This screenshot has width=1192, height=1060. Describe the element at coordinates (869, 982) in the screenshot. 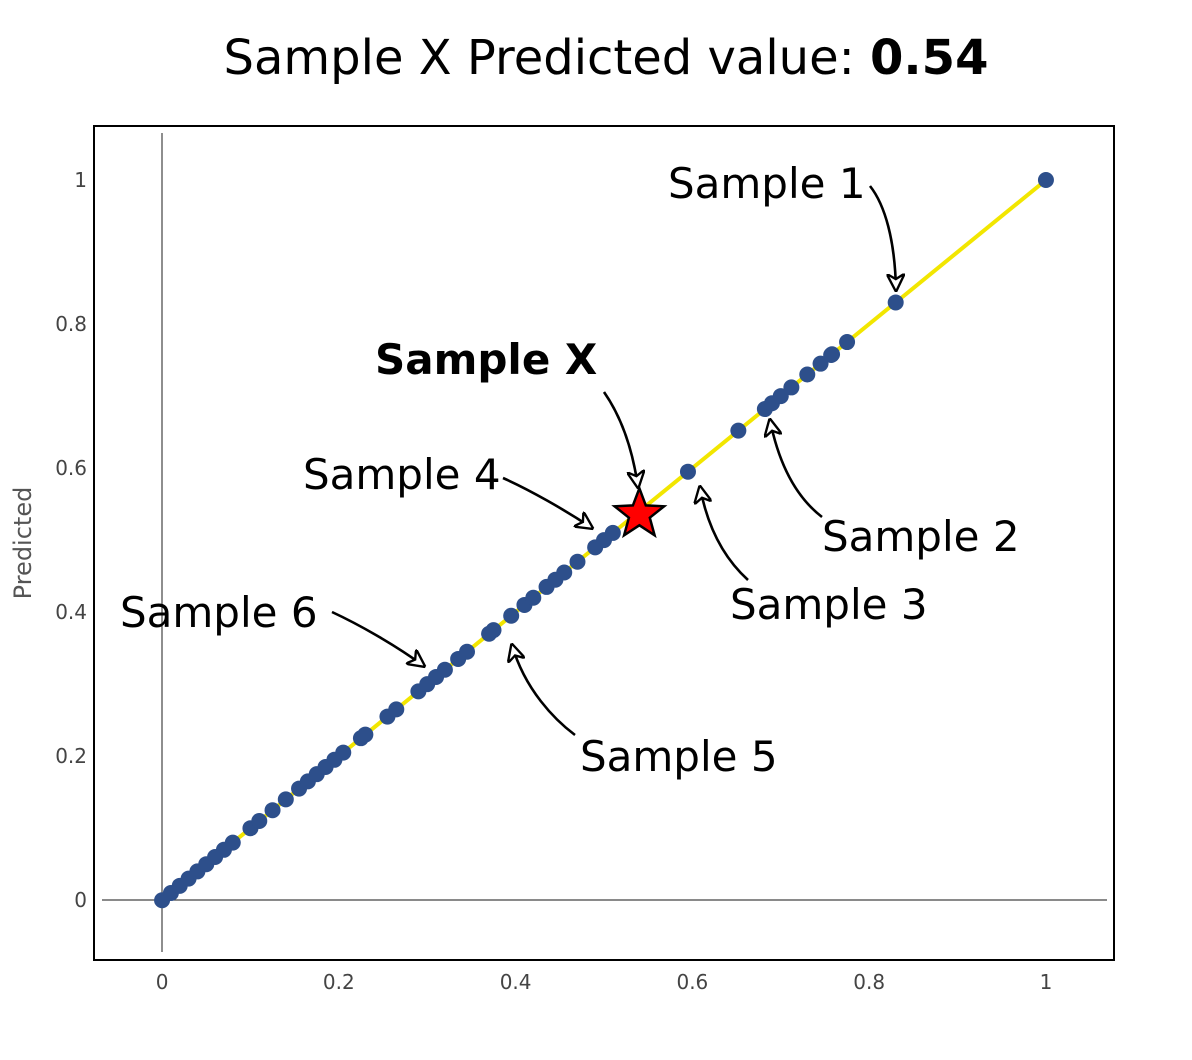

I see `x-tick-label: 0.8` at that location.